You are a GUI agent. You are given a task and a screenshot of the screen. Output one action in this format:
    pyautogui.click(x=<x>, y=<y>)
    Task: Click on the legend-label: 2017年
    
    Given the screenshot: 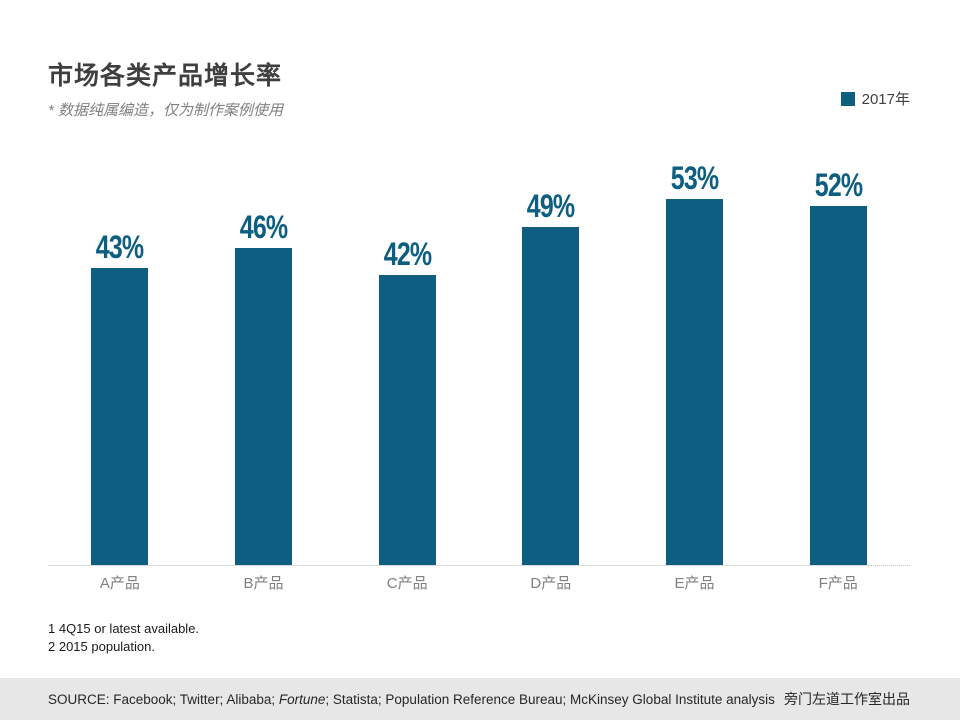 What is the action you would take?
    pyautogui.click(x=885, y=99)
    